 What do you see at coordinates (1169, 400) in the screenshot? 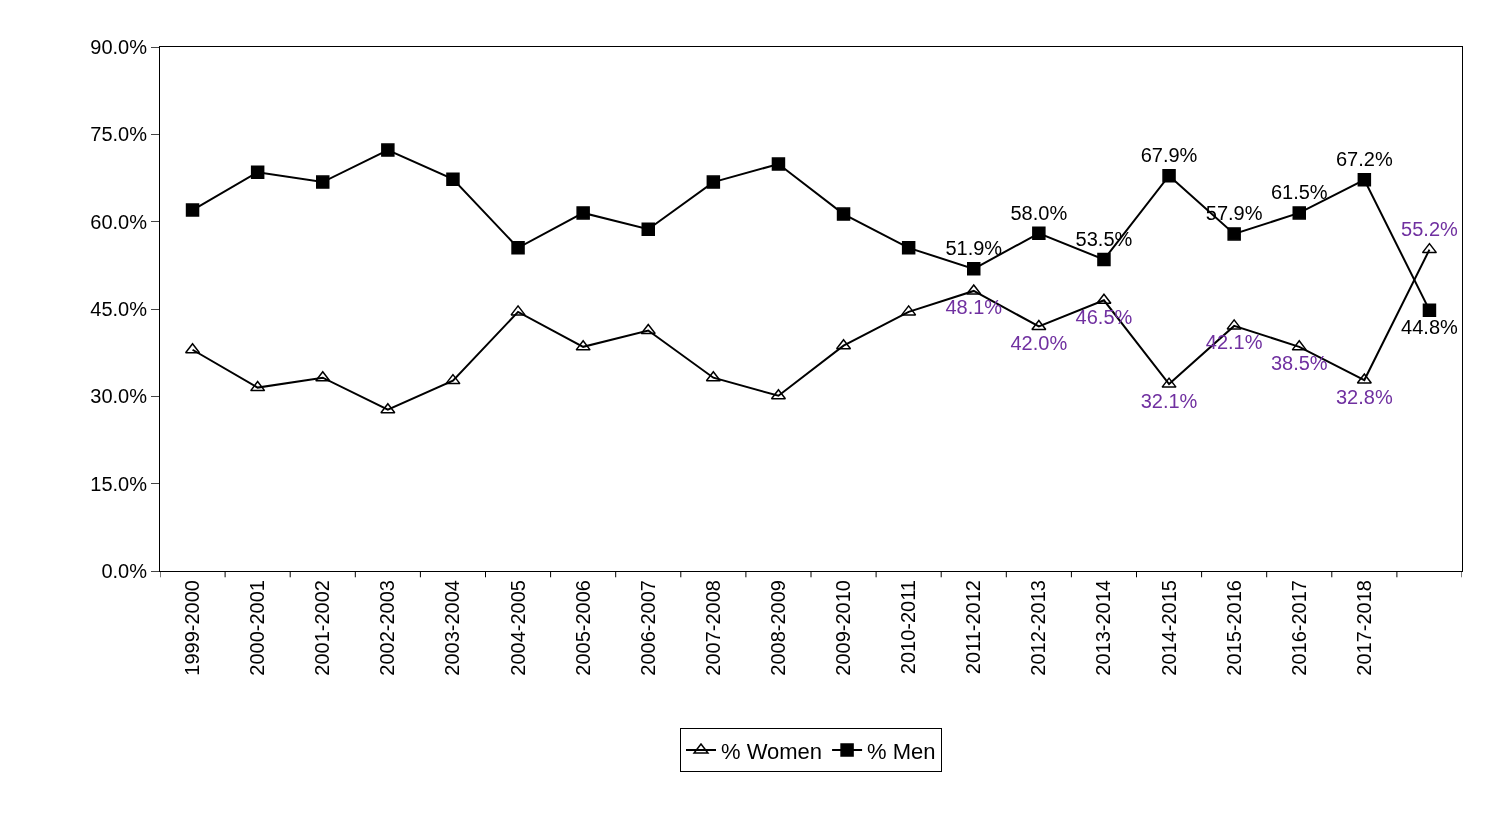
I see `data-label: 32.1%` at bounding box center [1169, 400].